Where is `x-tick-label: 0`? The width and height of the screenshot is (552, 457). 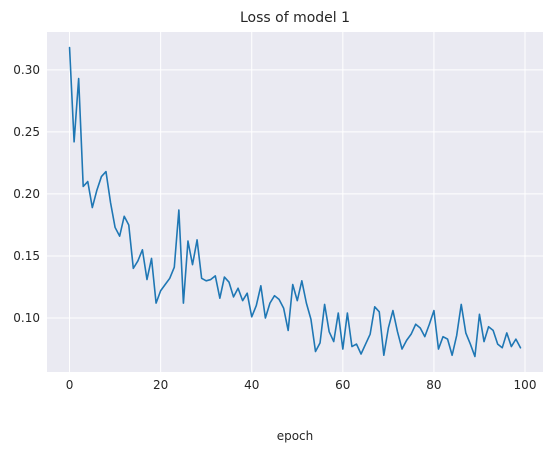
x-tick-label: 0 is located at coordinates (70, 385).